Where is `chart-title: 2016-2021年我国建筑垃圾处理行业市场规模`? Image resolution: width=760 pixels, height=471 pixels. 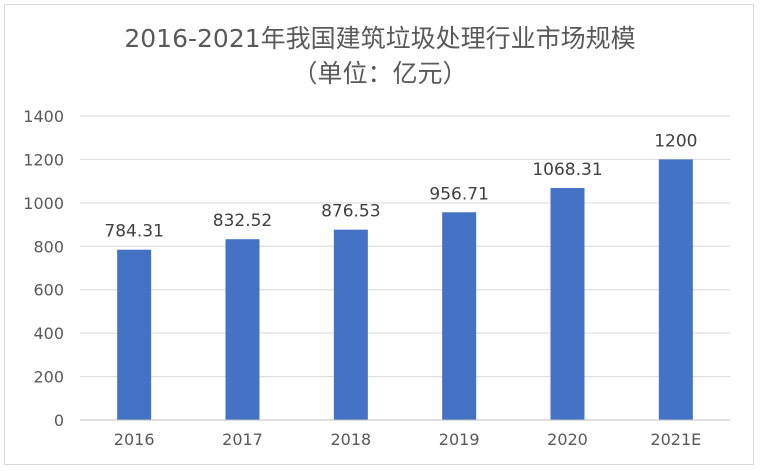
chart-title: 2016-2021年我国建筑垃圾处理行业市场规模 is located at coordinates (380, 38).